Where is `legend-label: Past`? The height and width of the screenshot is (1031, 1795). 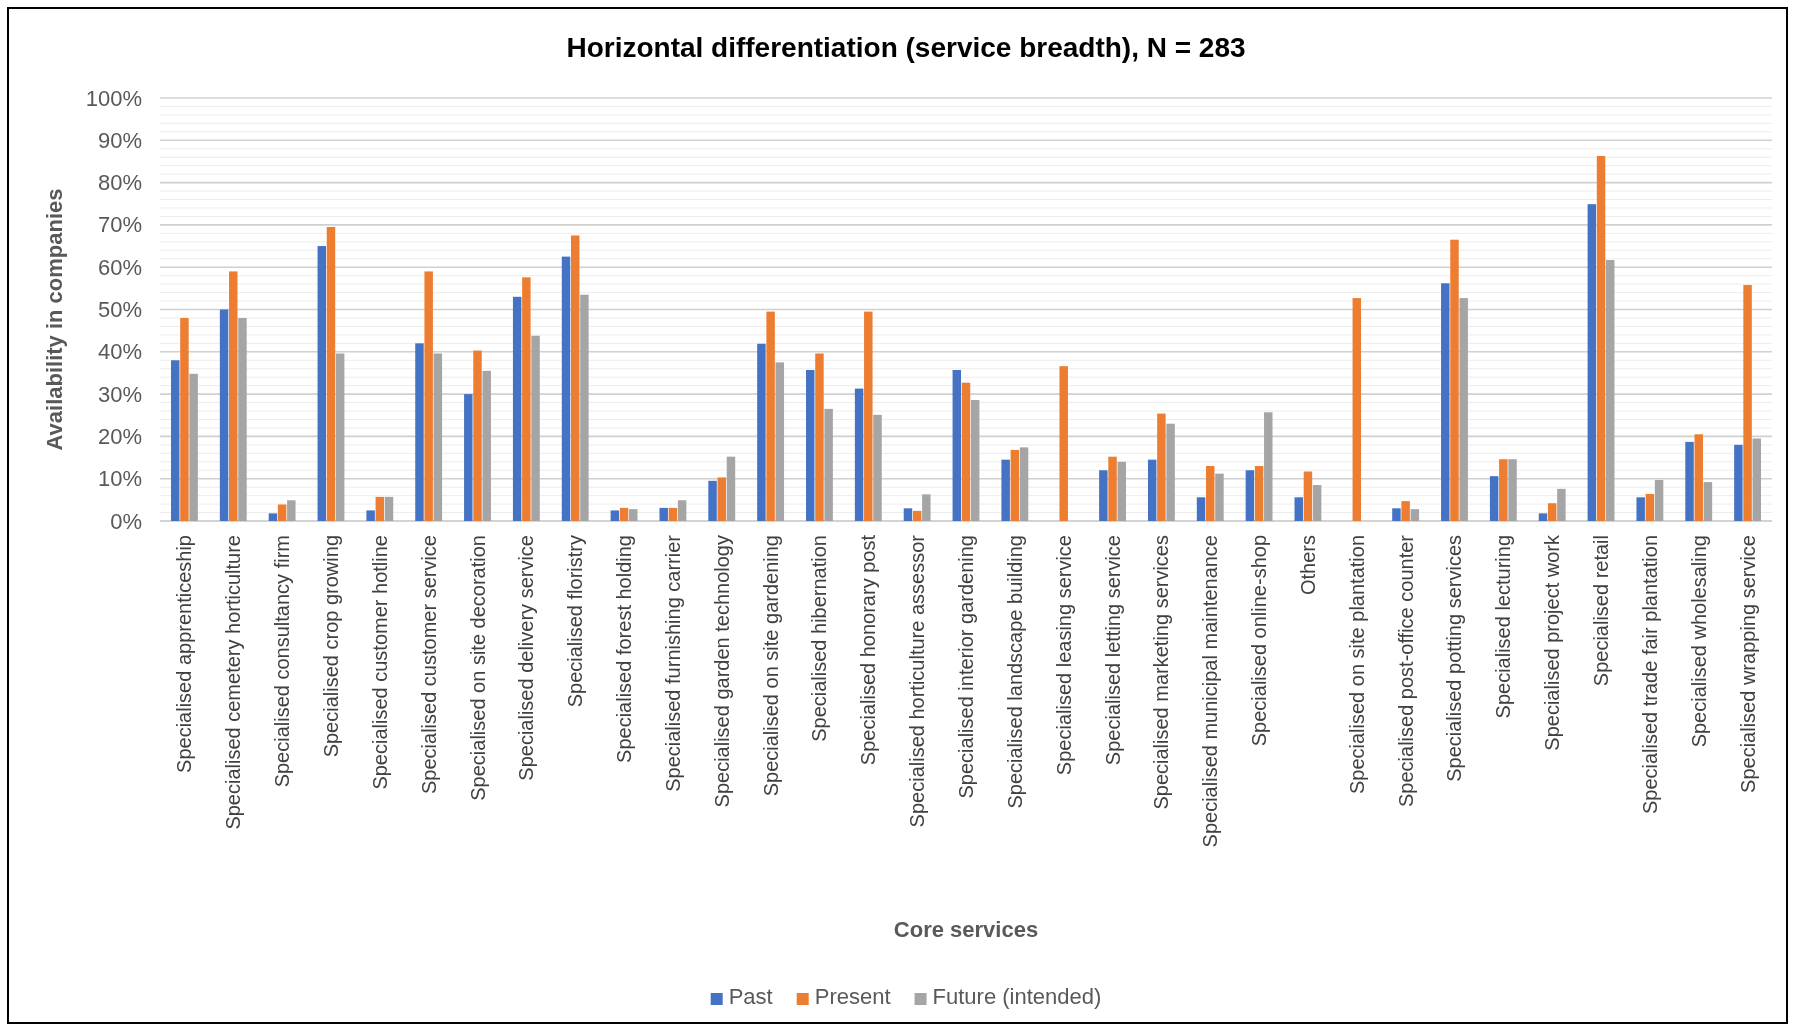
legend-label: Past is located at coordinates (750, 996).